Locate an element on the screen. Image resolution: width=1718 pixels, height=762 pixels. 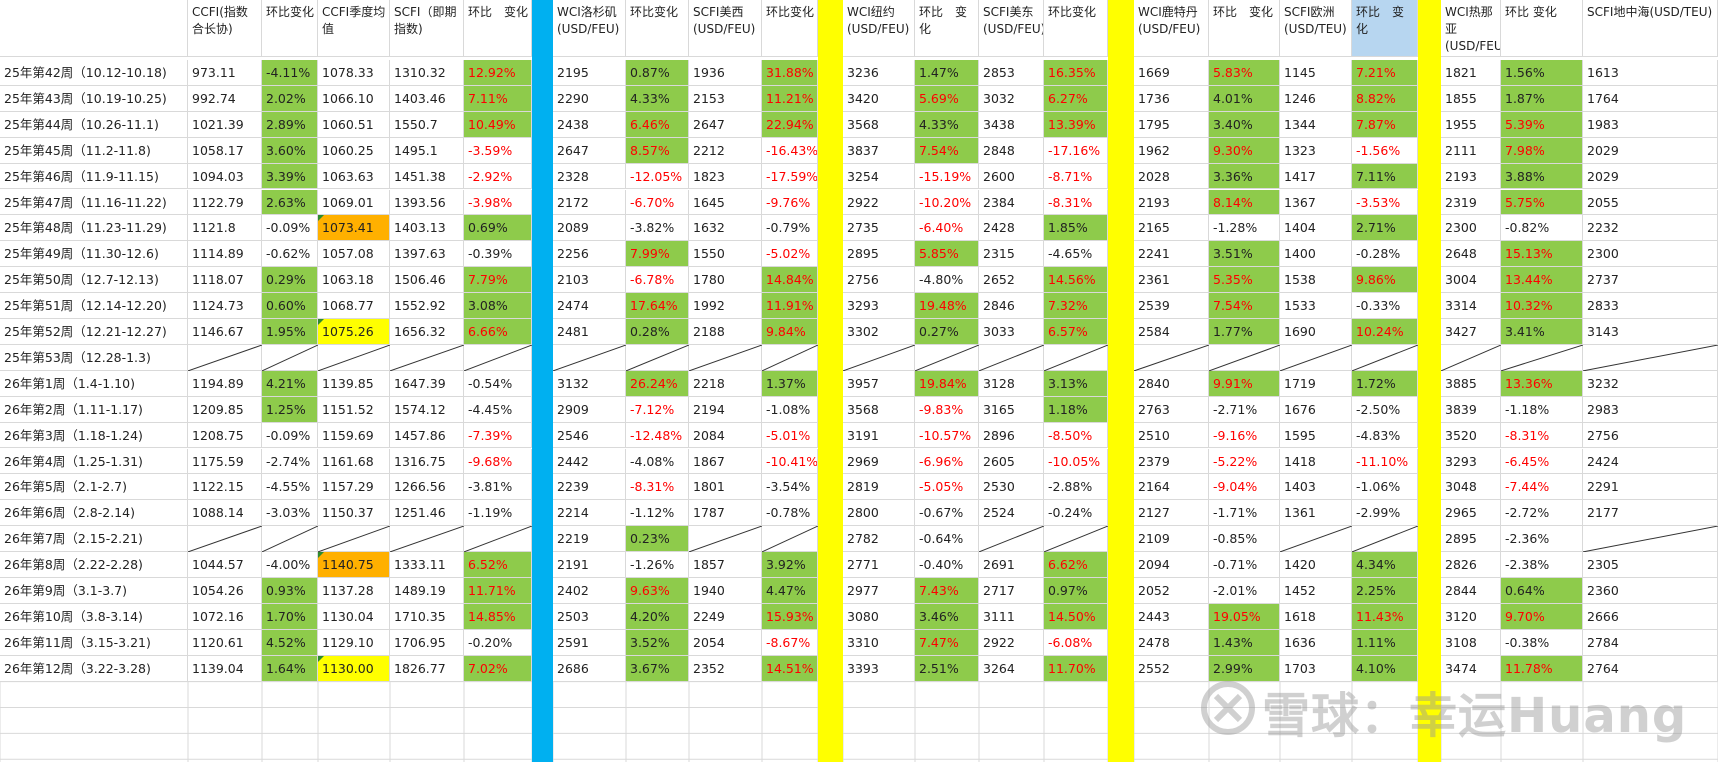
data-cell: 2052 is located at coordinates (1171, 591).